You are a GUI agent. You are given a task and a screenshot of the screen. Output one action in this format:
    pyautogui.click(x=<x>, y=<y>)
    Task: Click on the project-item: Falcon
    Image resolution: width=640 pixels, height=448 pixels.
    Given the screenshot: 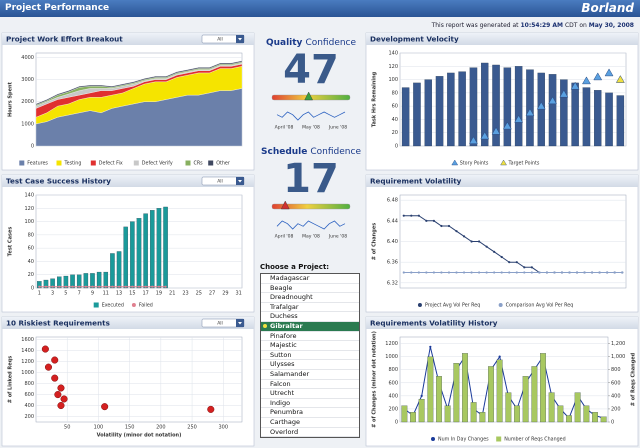 What is the action you would take?
    pyautogui.click(x=310, y=385)
    